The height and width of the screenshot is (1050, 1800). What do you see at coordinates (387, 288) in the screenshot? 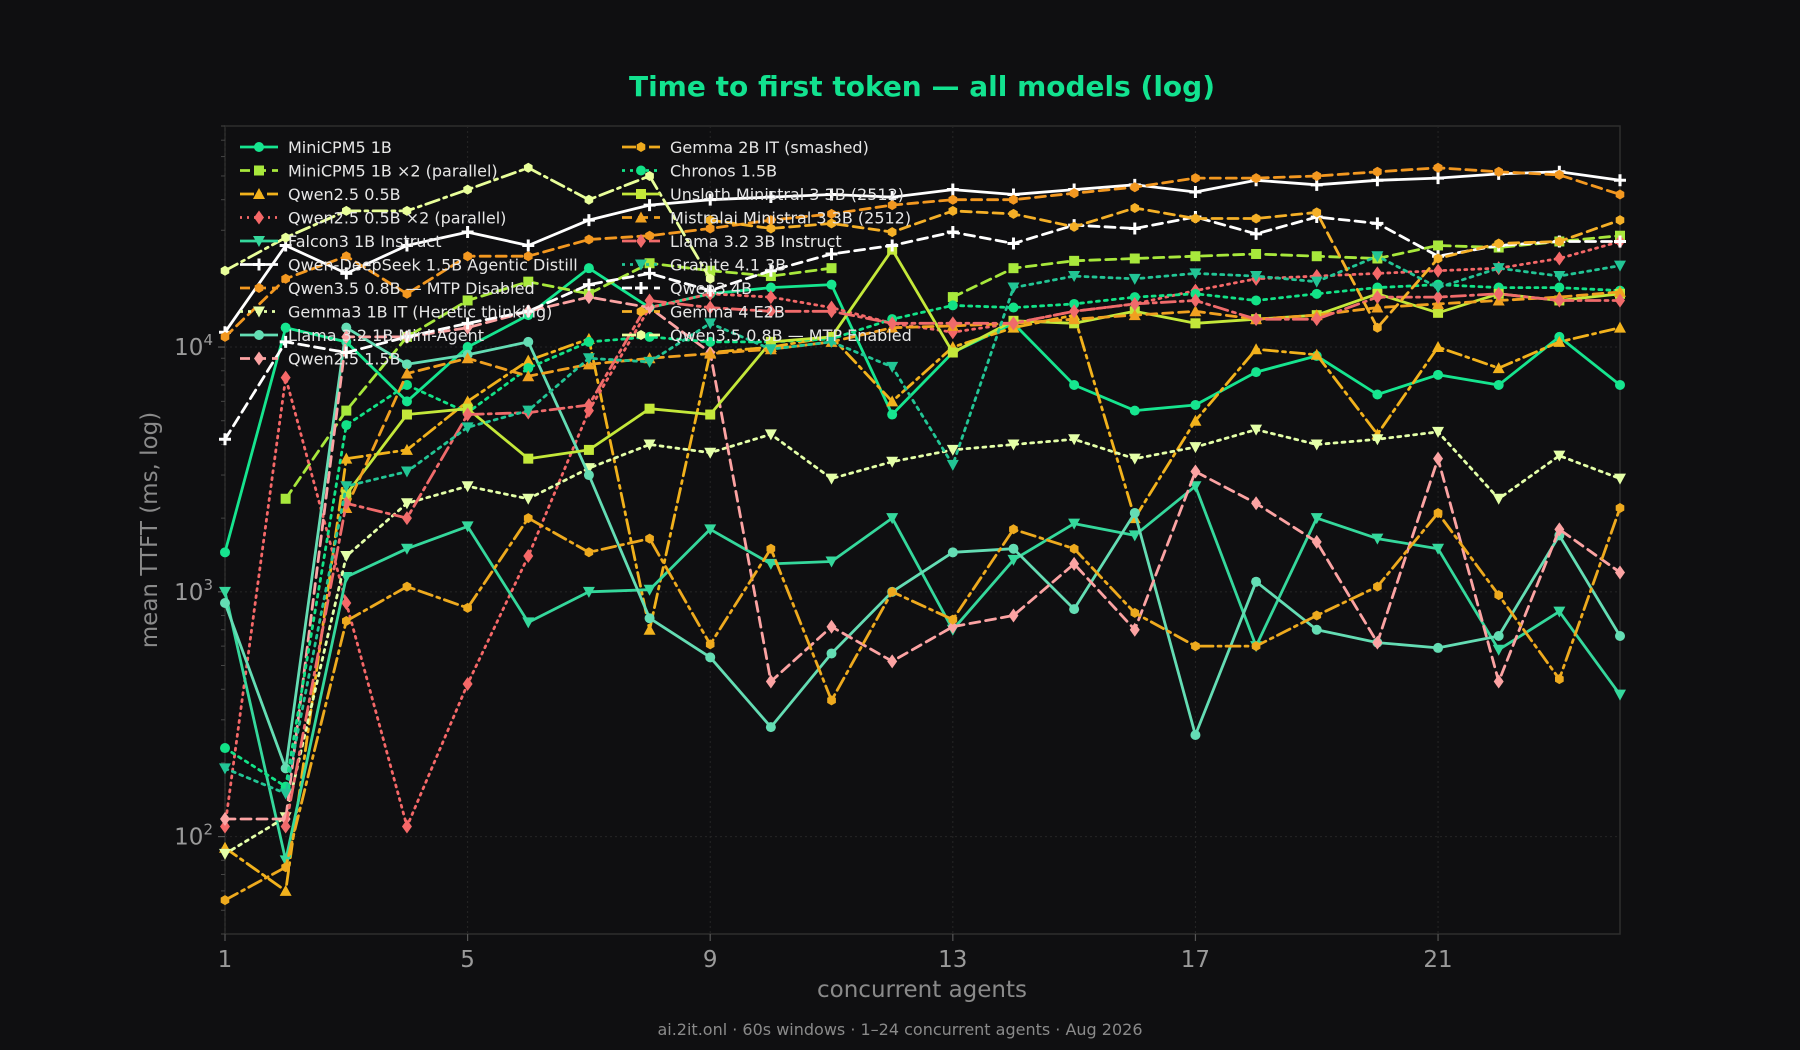
I see `legend-item: Qwen3.5 0.8B — MTP Disabled` at bounding box center [387, 288].